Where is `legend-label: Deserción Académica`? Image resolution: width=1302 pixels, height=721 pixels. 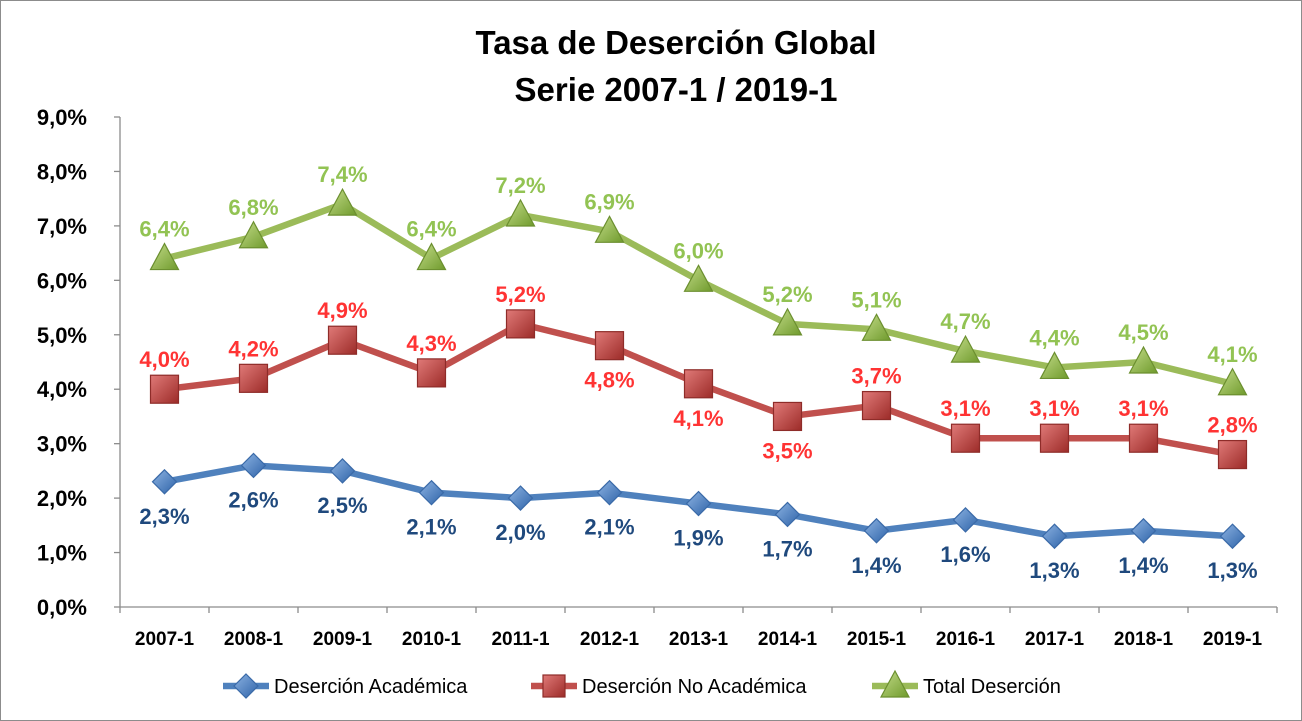
legend-label: Deserción Académica is located at coordinates (371, 687).